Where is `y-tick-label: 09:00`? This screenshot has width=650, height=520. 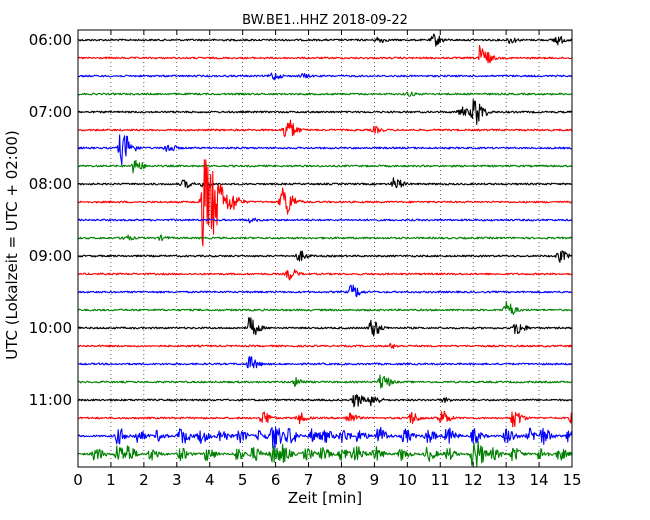 y-tick-label: 09:00 is located at coordinates (50, 256).